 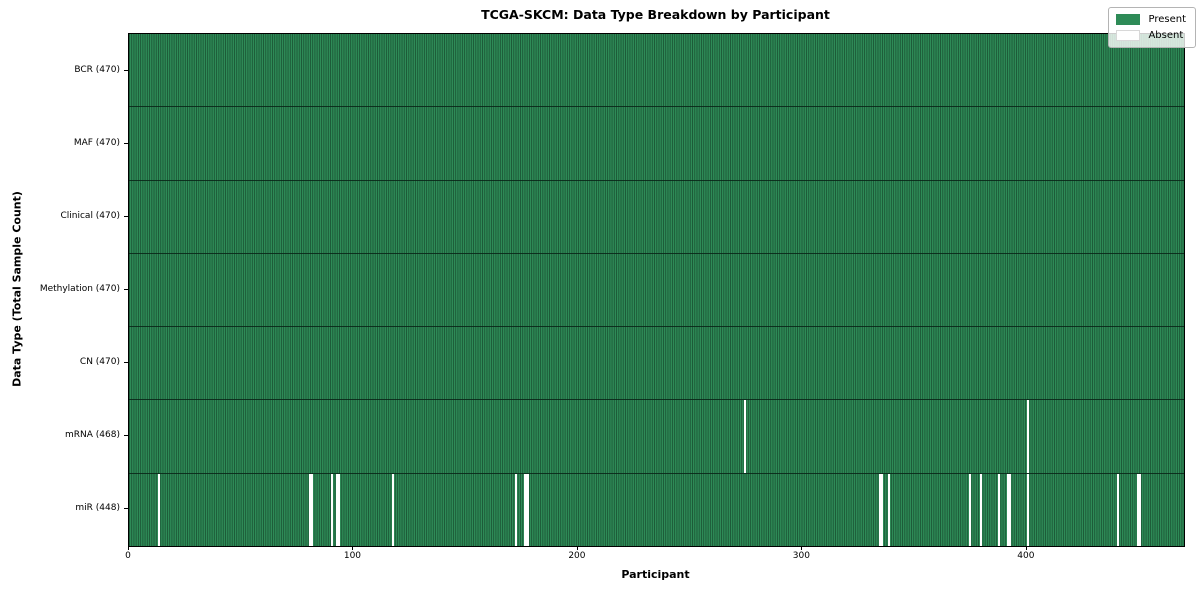 I want to click on y-tick-label-BCR: BCR (470), so click(x=97, y=69).